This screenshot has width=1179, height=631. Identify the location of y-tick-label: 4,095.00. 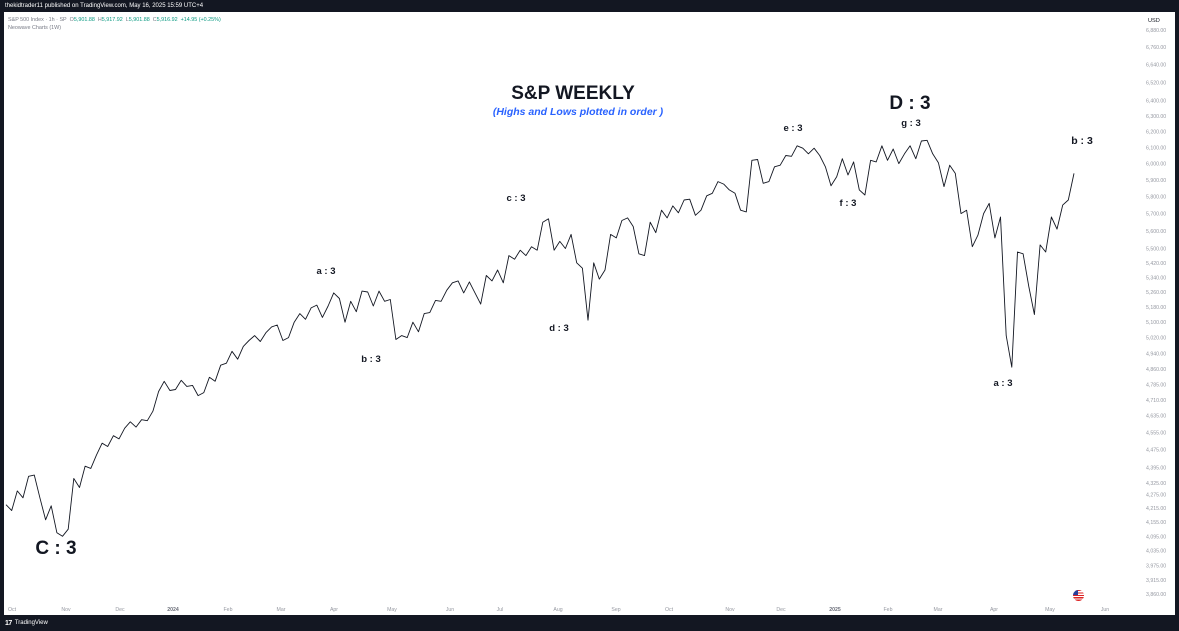
(1156, 537).